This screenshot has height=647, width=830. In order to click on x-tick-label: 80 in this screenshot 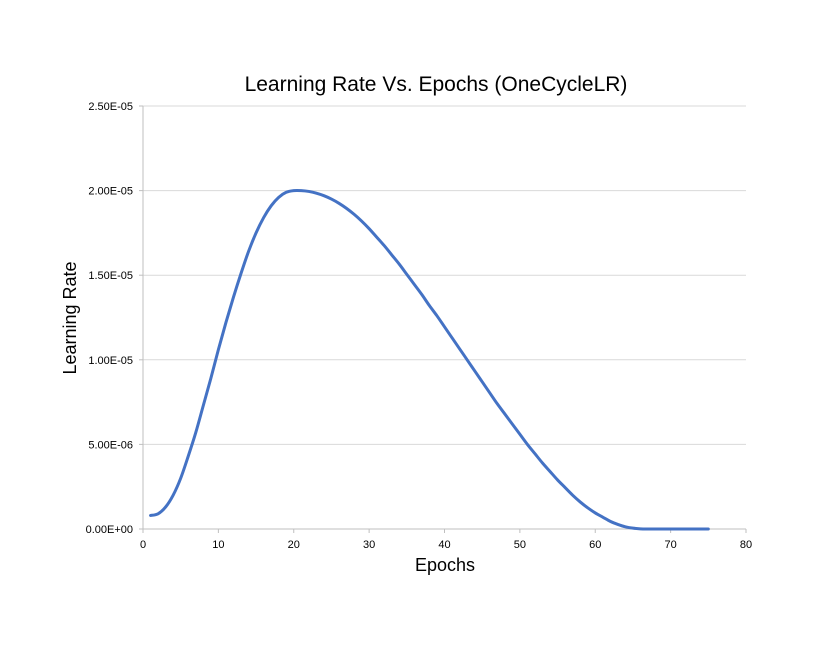, I will do `click(746, 545)`.